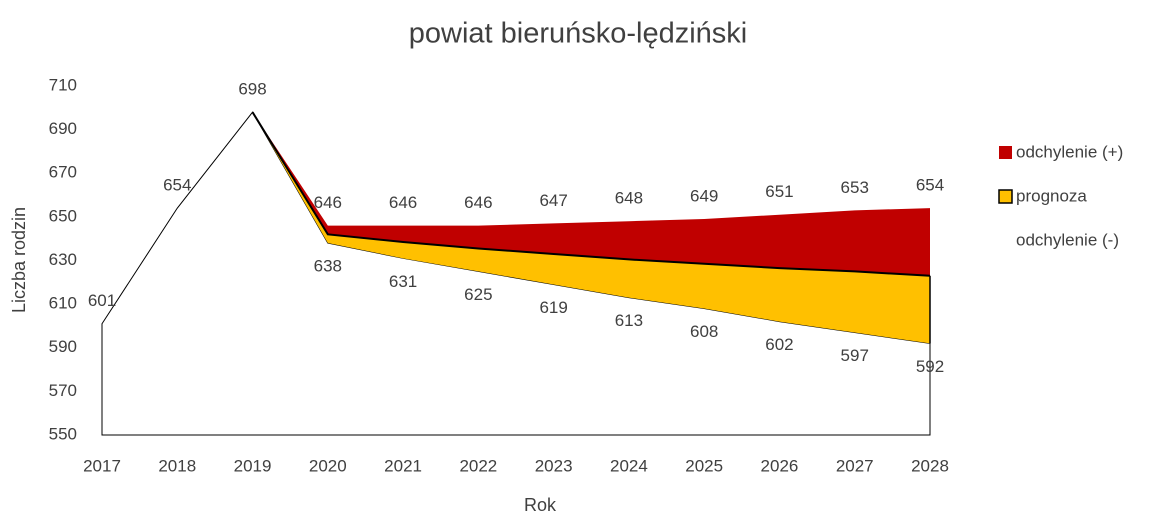  Describe the element at coordinates (478, 465) in the screenshot. I see `x-tick-label: 2022` at that location.